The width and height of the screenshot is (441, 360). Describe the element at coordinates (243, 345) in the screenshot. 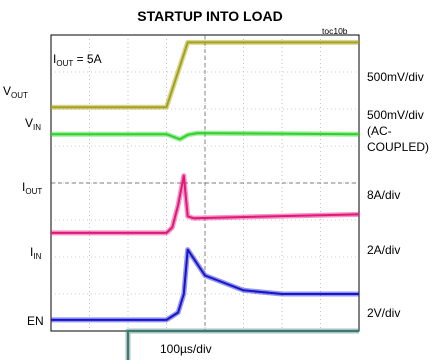

I see `trace-en` at that location.